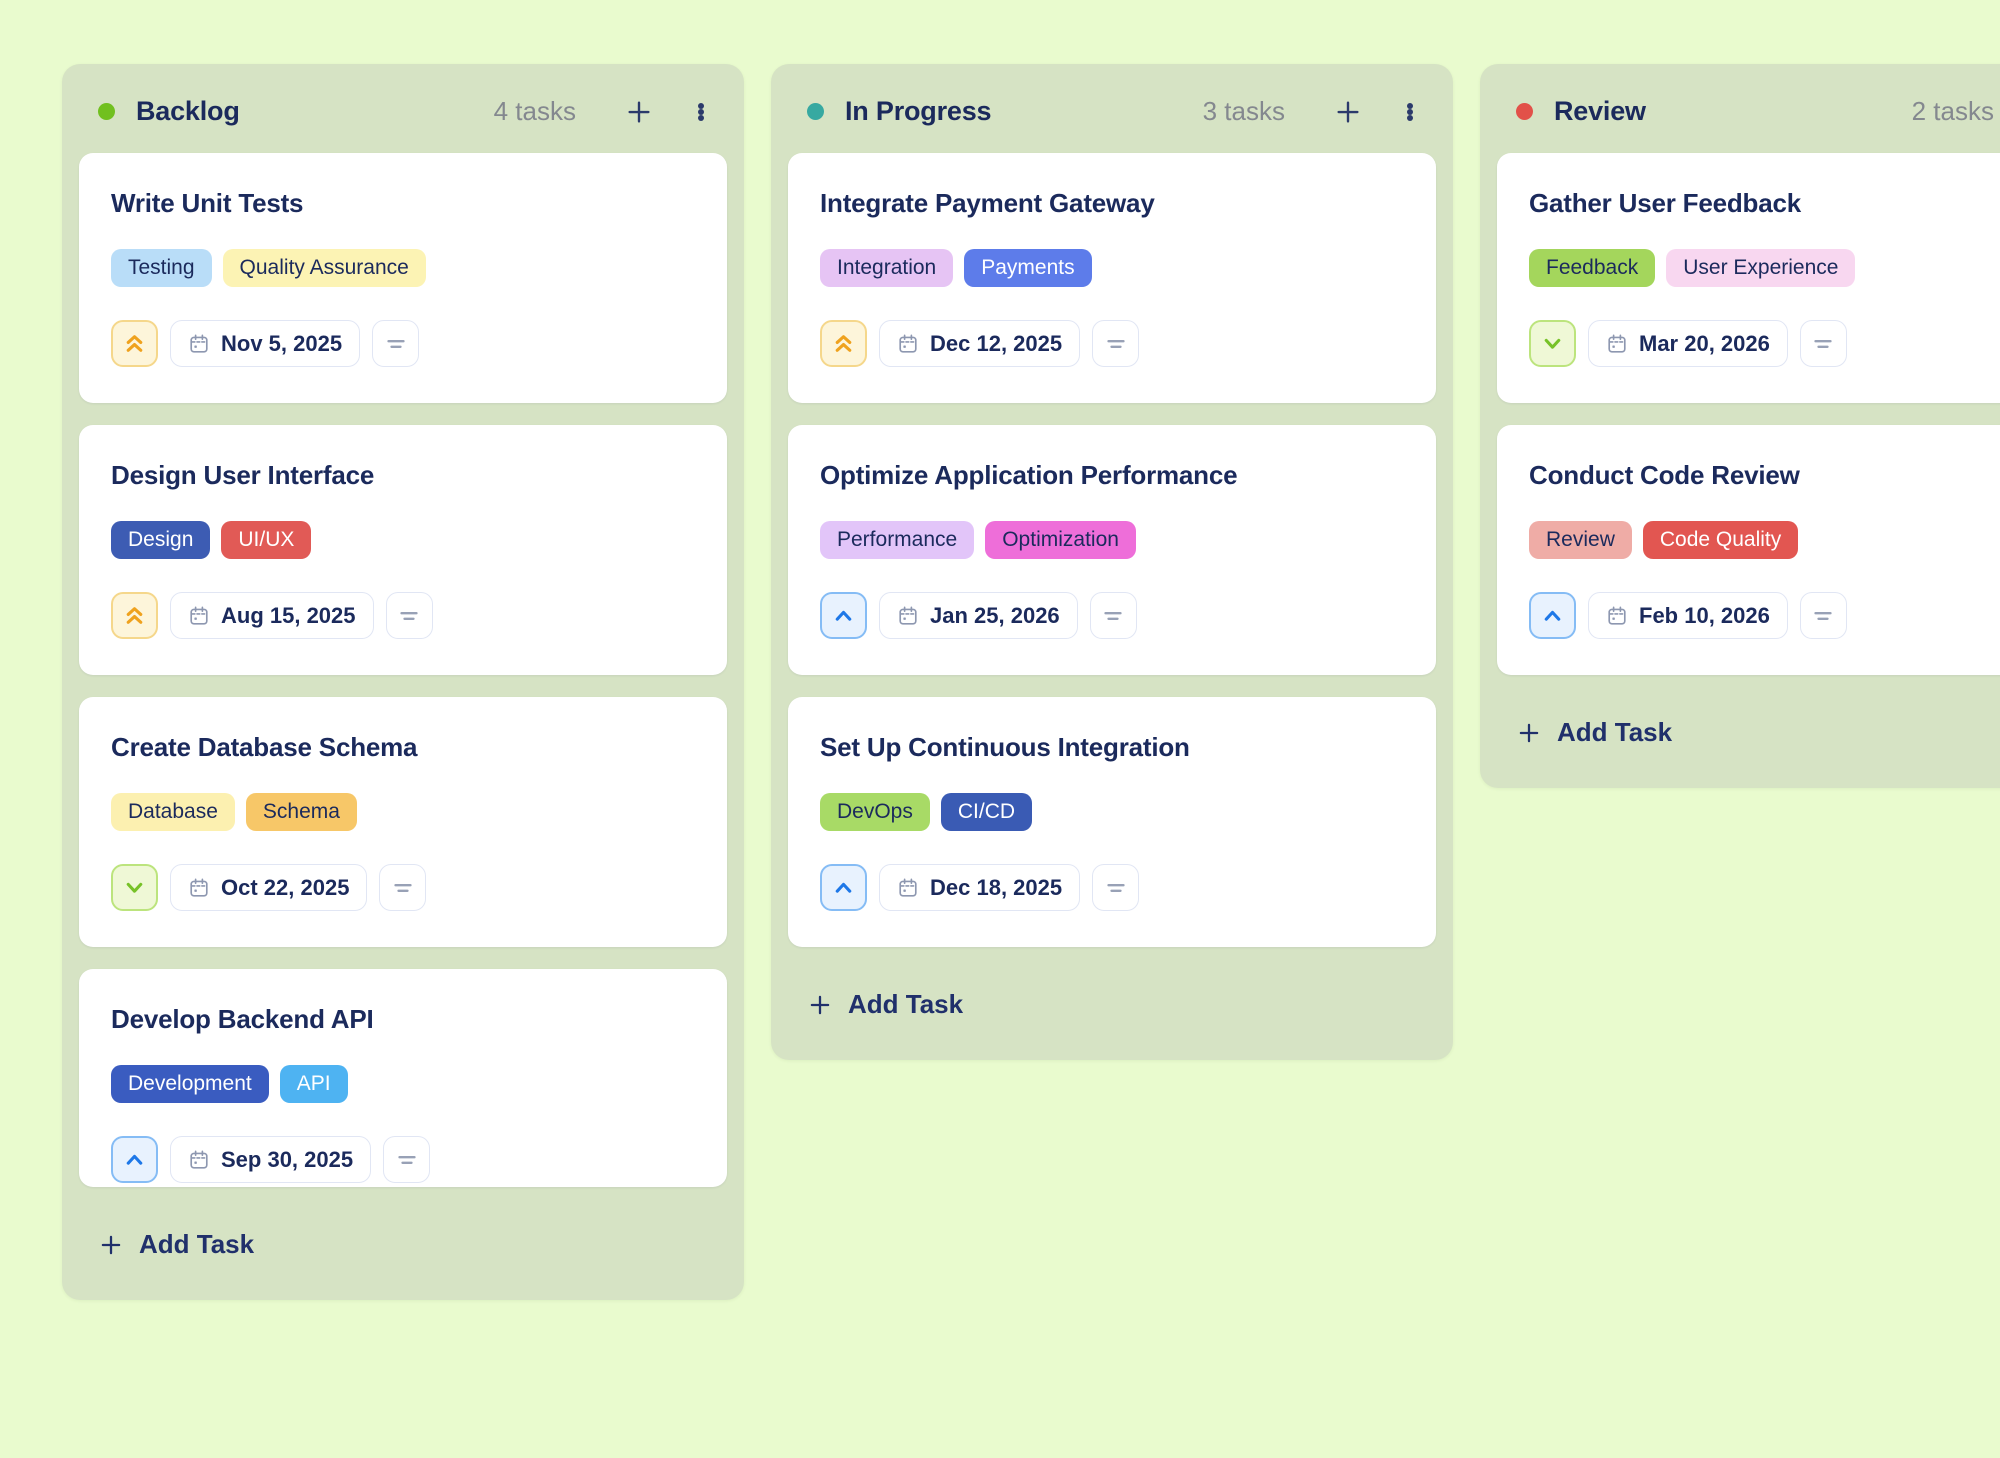  I want to click on task-tags: Development API, so click(403, 1084).